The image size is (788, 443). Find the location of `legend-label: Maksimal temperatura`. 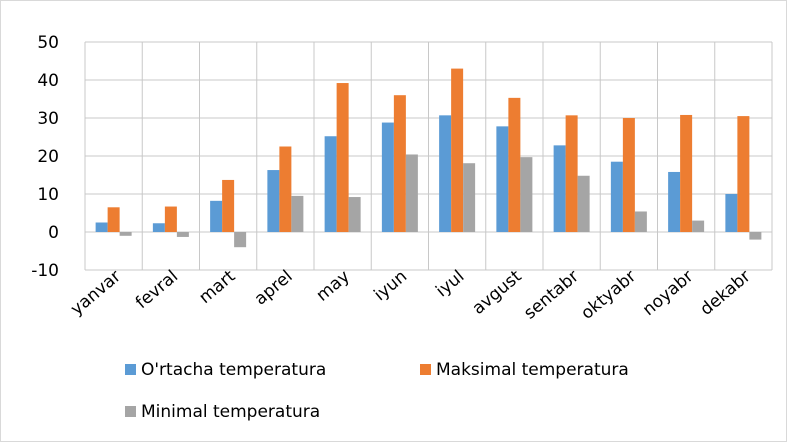

legend-label: Maksimal temperatura is located at coordinates (532, 370).